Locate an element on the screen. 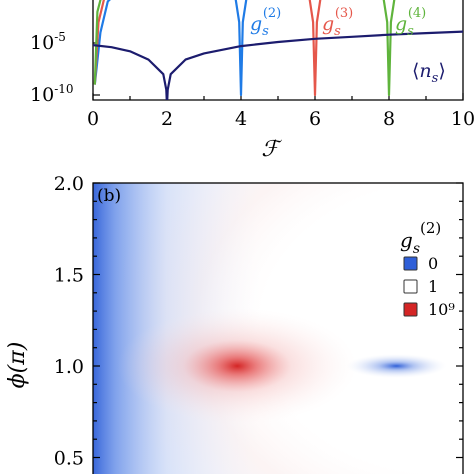 The image size is (474, 474). legend-swatch-red is located at coordinates (410, 309).